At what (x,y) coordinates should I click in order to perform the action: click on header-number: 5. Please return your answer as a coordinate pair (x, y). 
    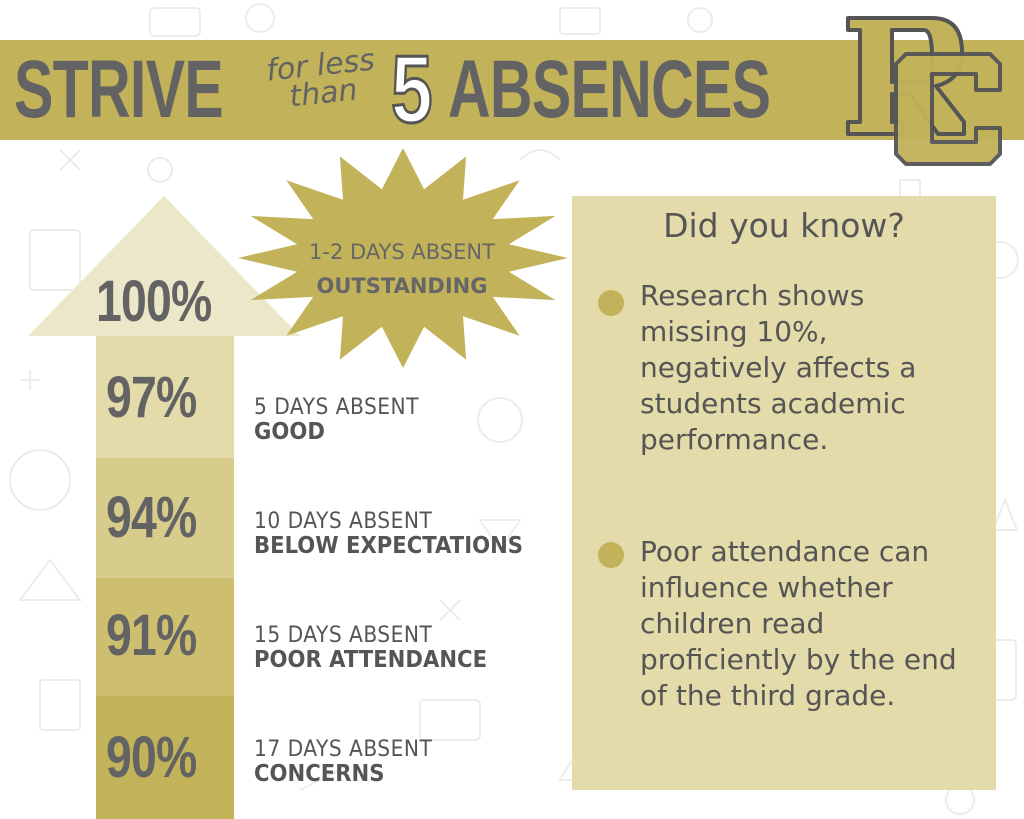
    Looking at the image, I should click on (412, 89).